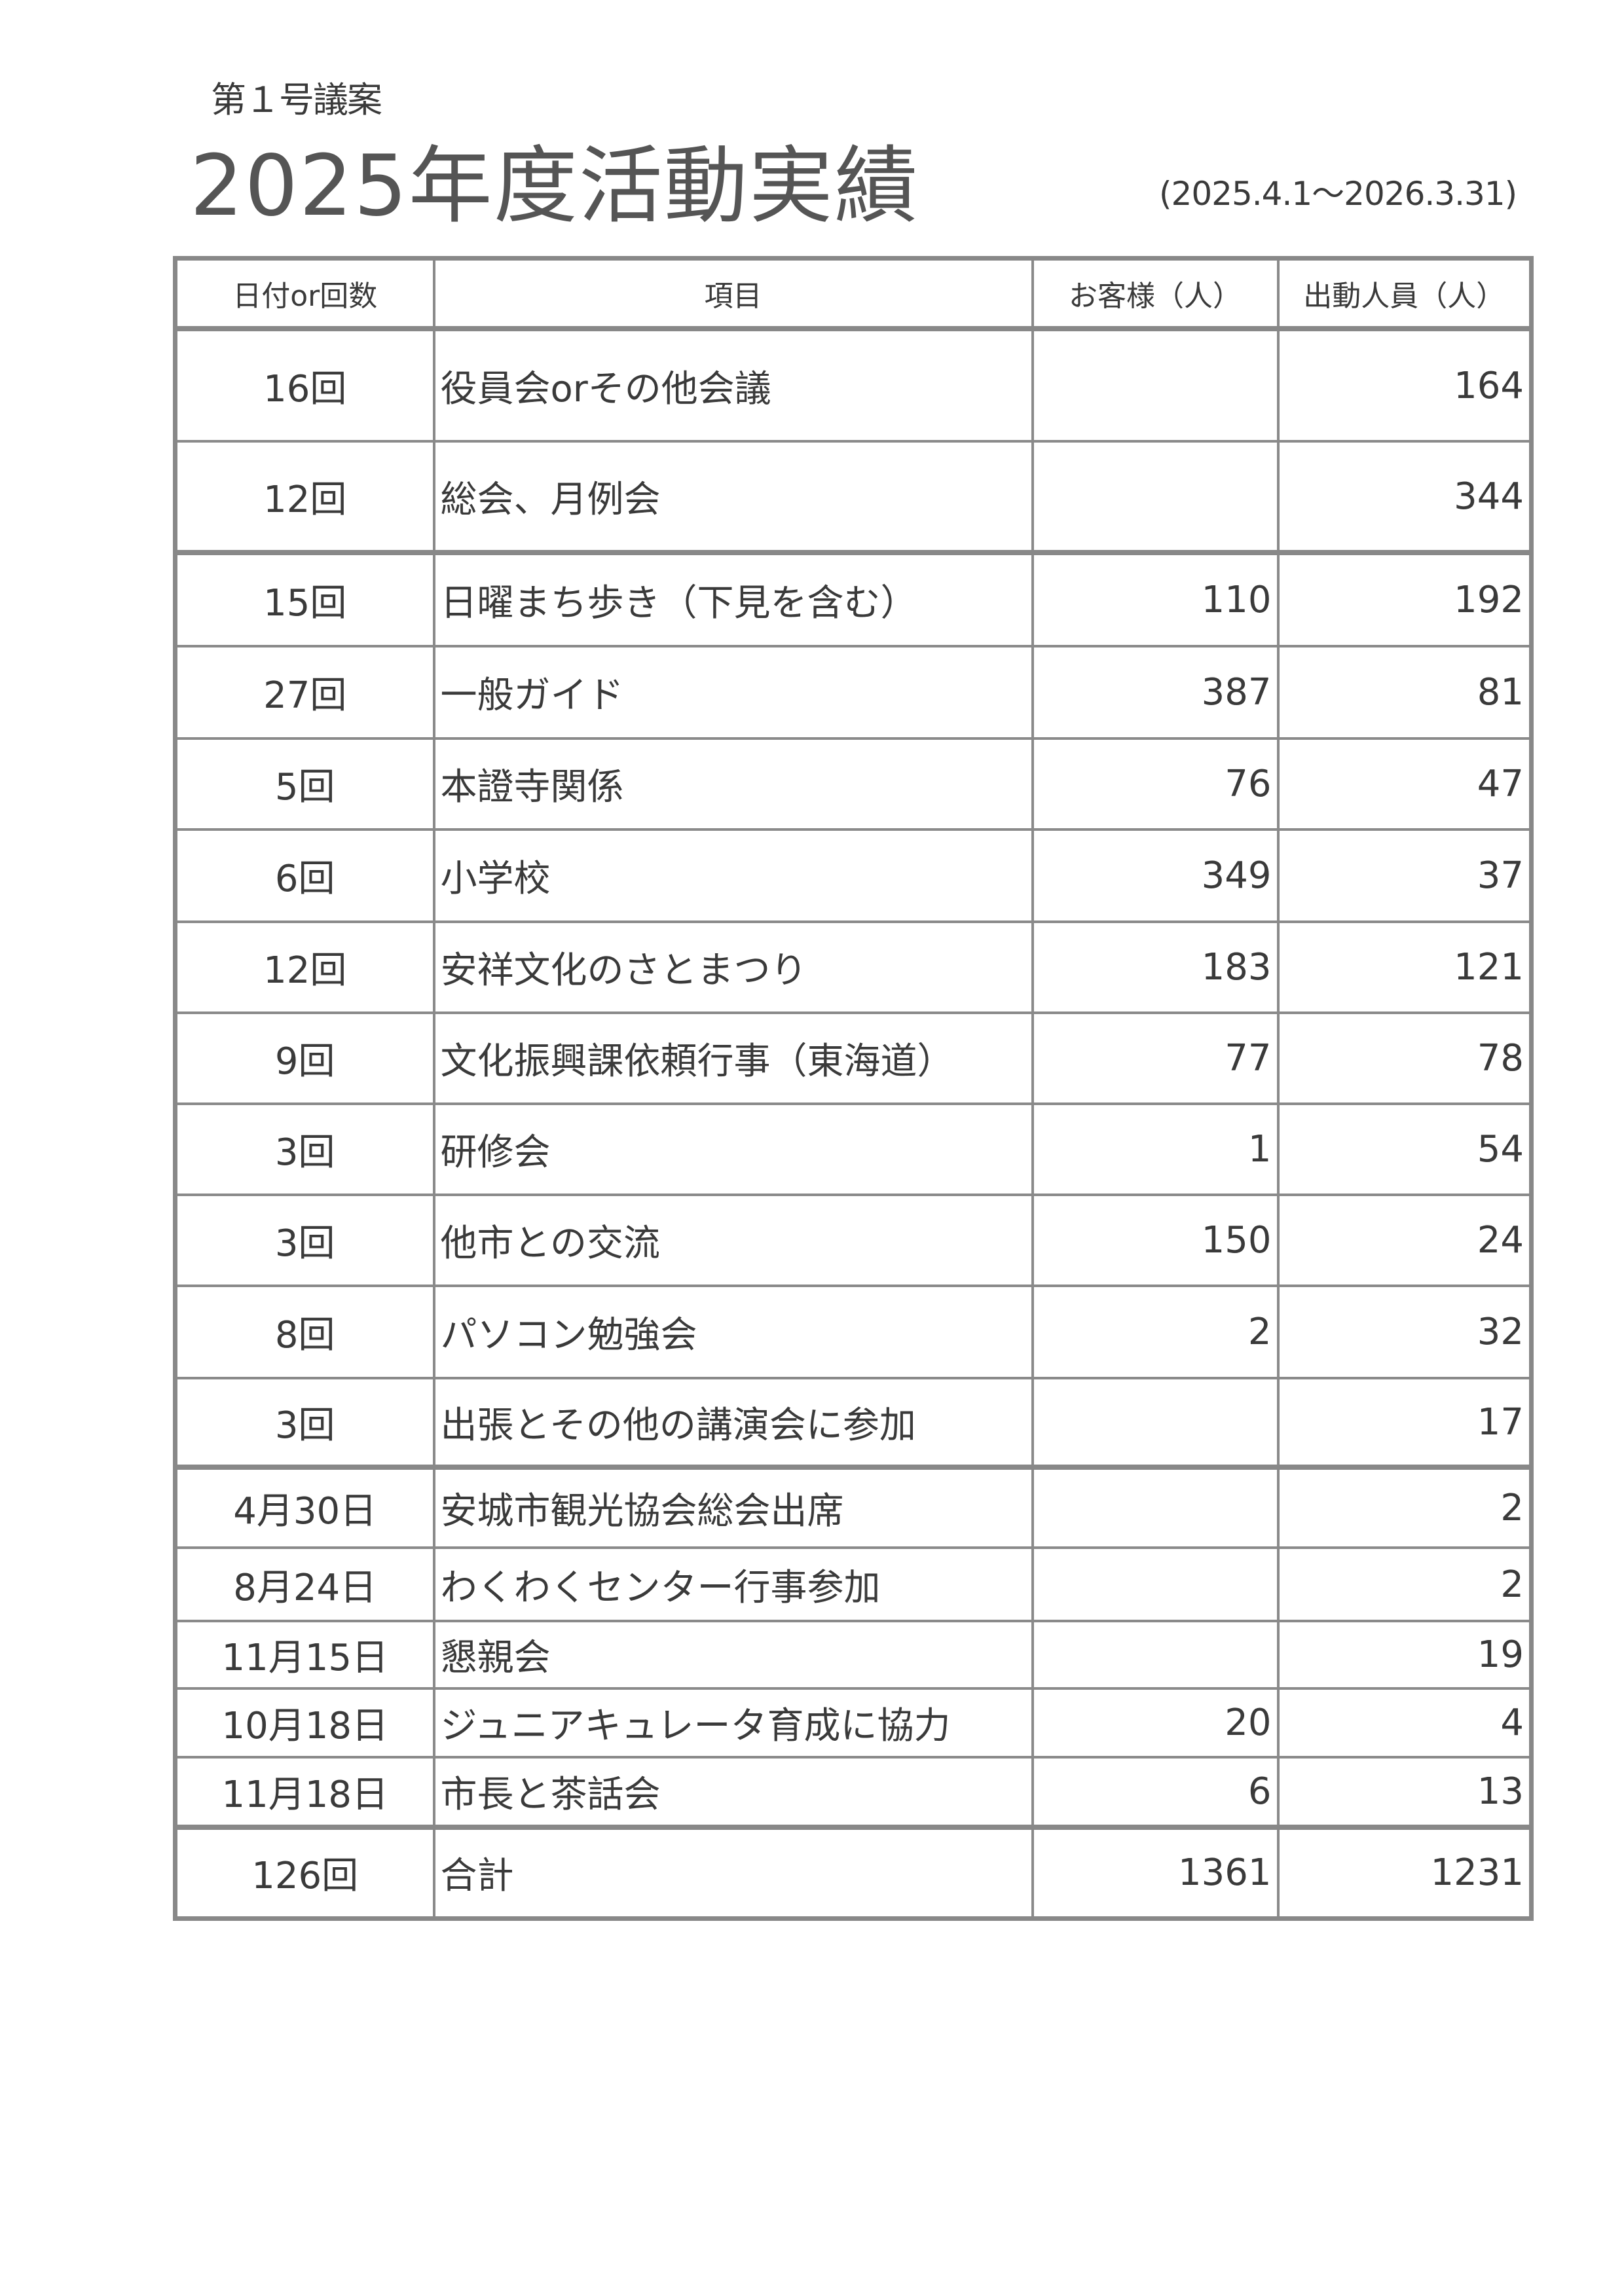 The height and width of the screenshot is (2296, 1624). I want to click on cell-staff: 164, so click(1404, 384).